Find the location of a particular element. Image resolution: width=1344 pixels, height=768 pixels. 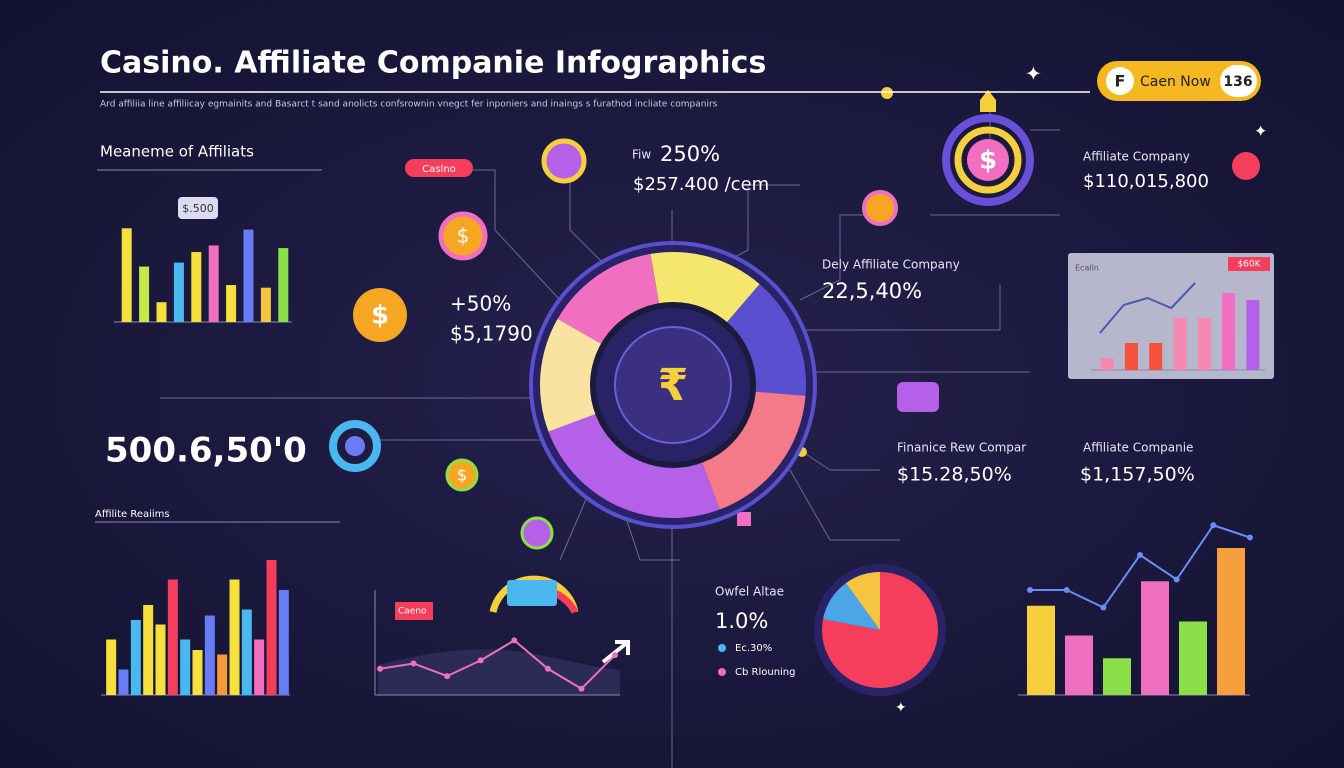

area is located at coordinates (499, 672).